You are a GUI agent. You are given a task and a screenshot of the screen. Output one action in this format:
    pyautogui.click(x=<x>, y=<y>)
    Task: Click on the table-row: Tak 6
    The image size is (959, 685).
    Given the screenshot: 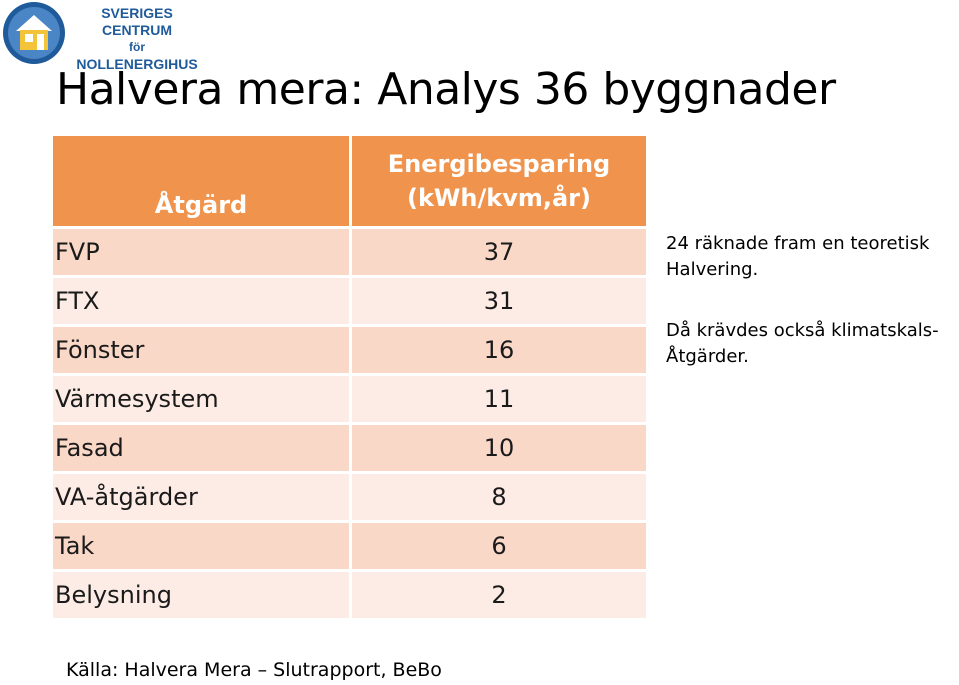 What is the action you would take?
    pyautogui.click(x=349, y=546)
    